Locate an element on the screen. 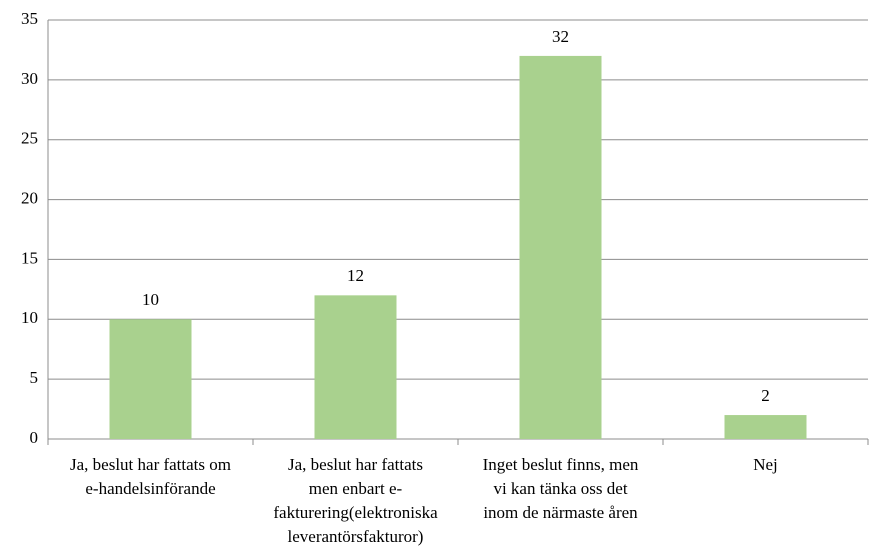 The height and width of the screenshot is (548, 869). data-label: 10 is located at coordinates (150, 299).